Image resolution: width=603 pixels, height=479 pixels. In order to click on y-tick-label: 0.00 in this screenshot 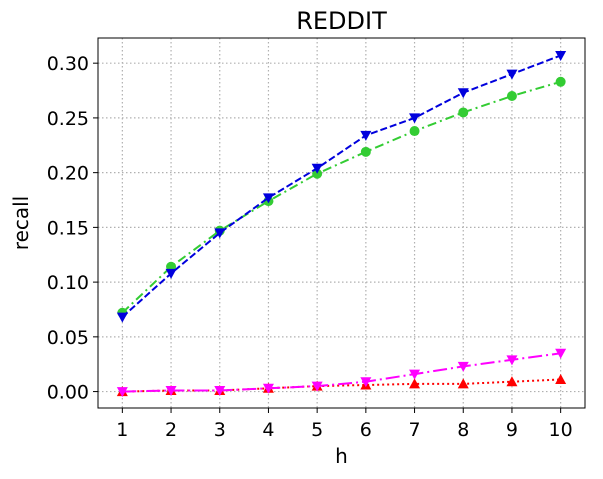, I will do `click(68, 393)`.